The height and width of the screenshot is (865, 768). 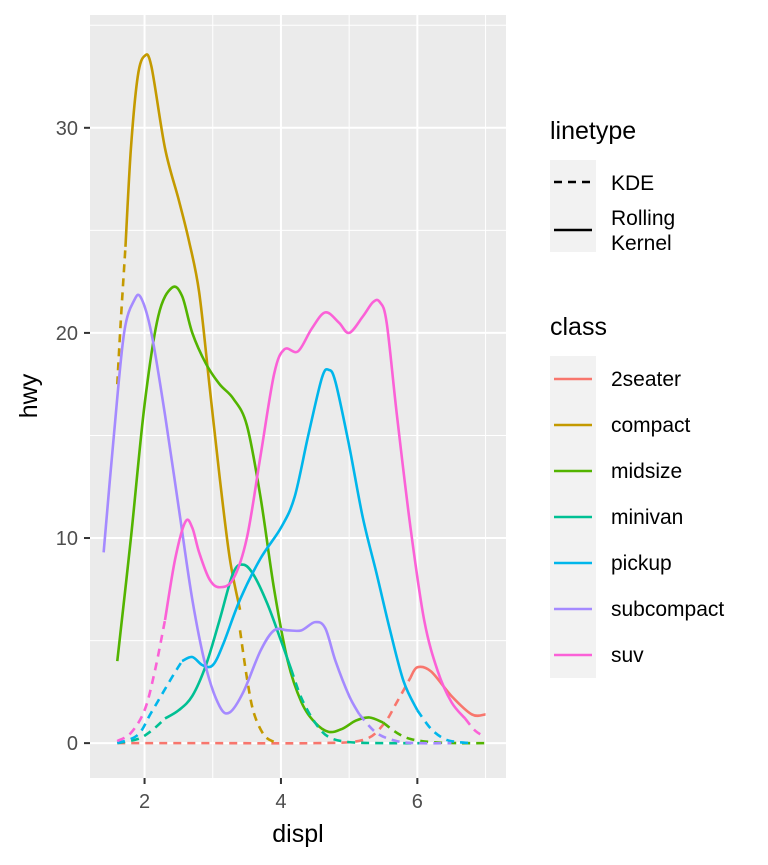 I want to click on series-line-minivan-rolling, so click(x=228, y=641).